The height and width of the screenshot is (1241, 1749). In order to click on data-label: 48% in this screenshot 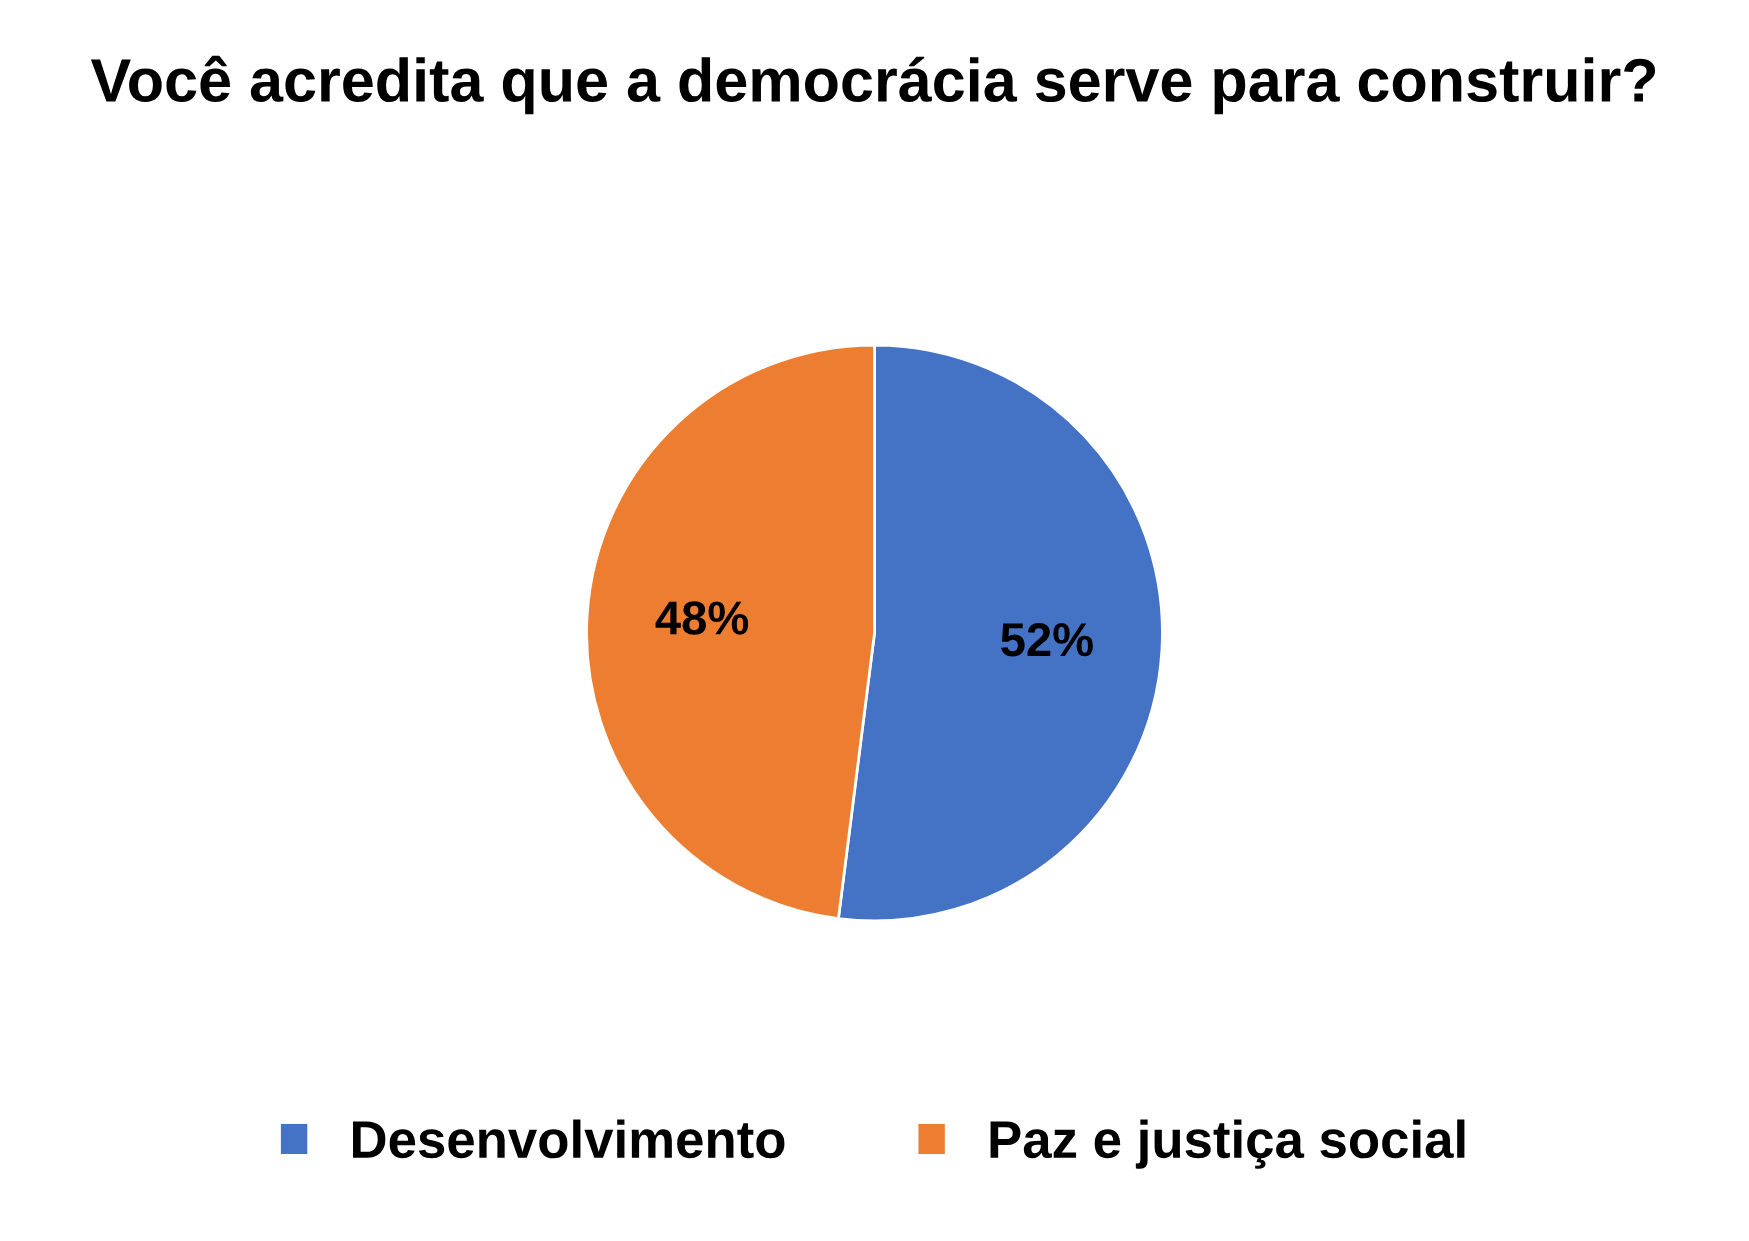, I will do `click(702, 618)`.